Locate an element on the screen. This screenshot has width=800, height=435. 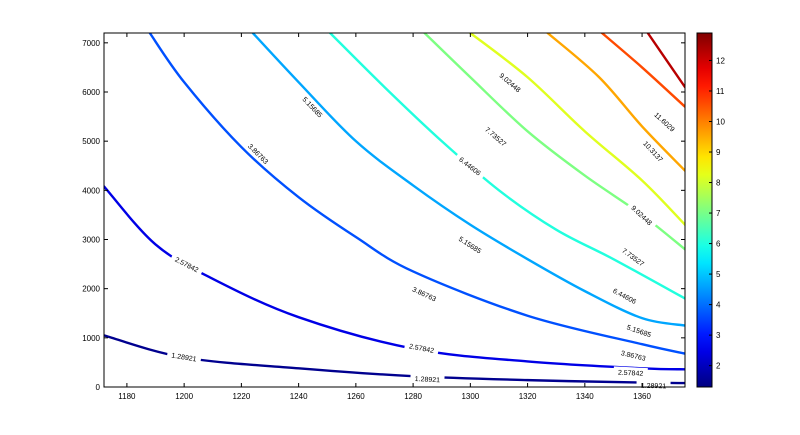
colorbar-tick-label: 5 is located at coordinates (718, 274).